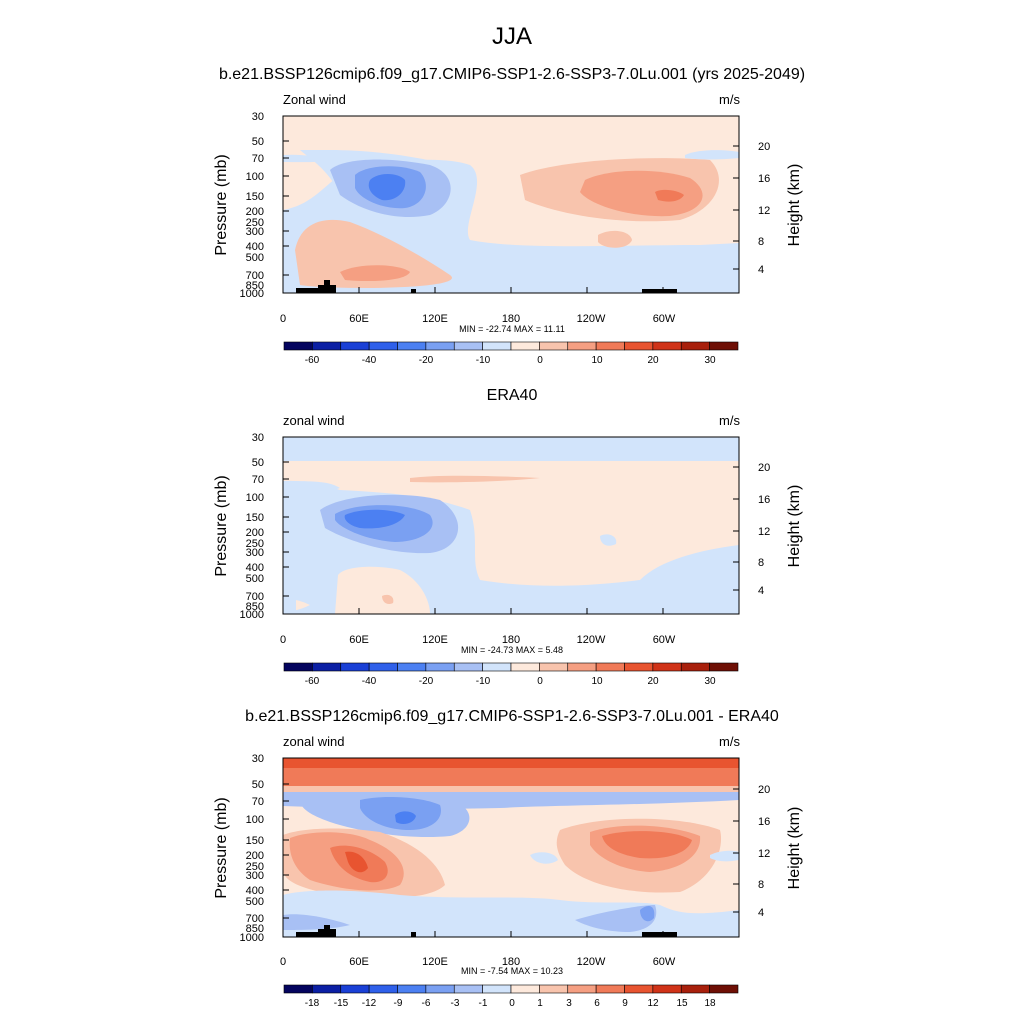  I want to click on variable-label: zonal wind, so click(313, 420).